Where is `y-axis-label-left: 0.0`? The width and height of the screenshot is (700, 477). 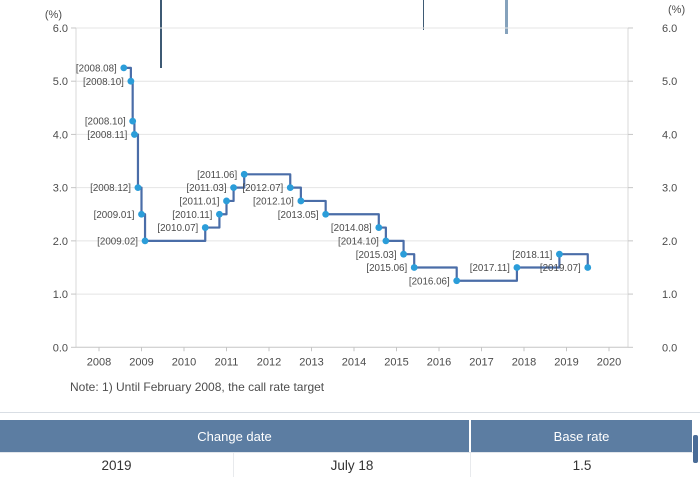
y-axis-label-left: 0.0 is located at coordinates (60, 348).